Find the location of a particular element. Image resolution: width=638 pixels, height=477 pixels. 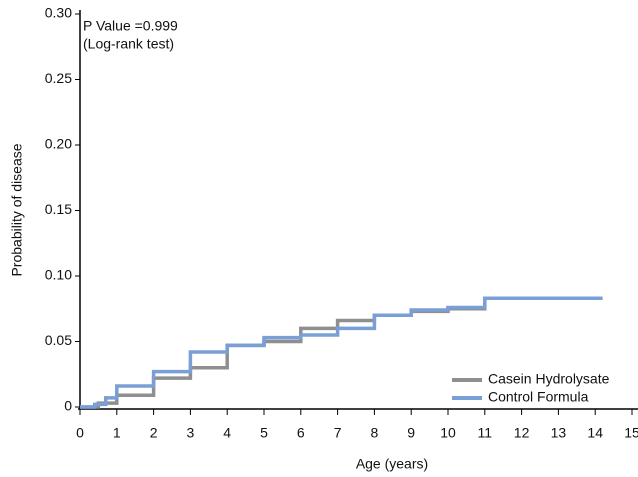

x-tick-label: 13 is located at coordinates (559, 433).